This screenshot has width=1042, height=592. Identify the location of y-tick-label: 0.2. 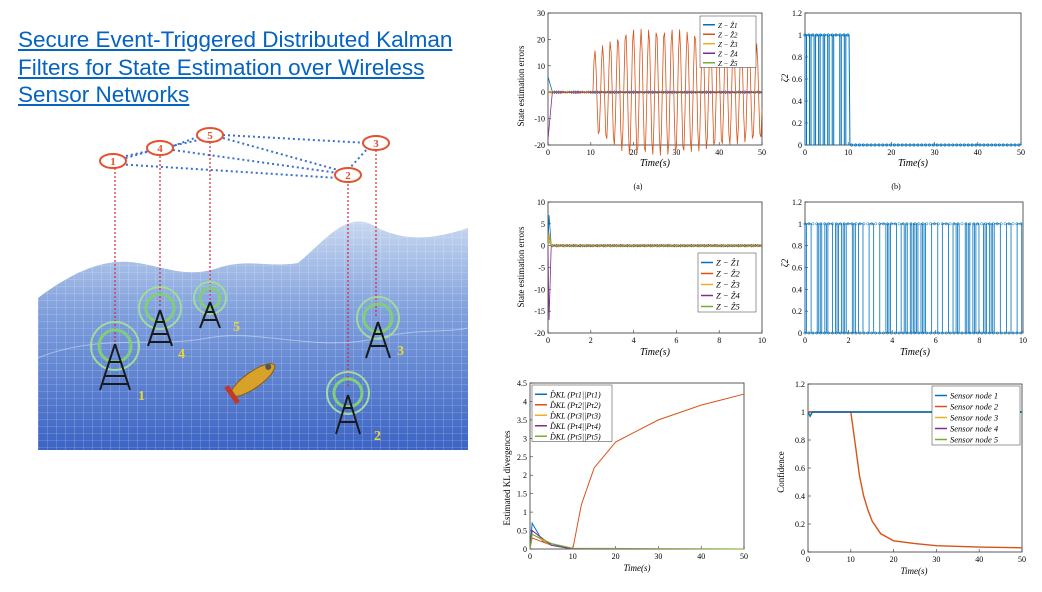
(797, 311).